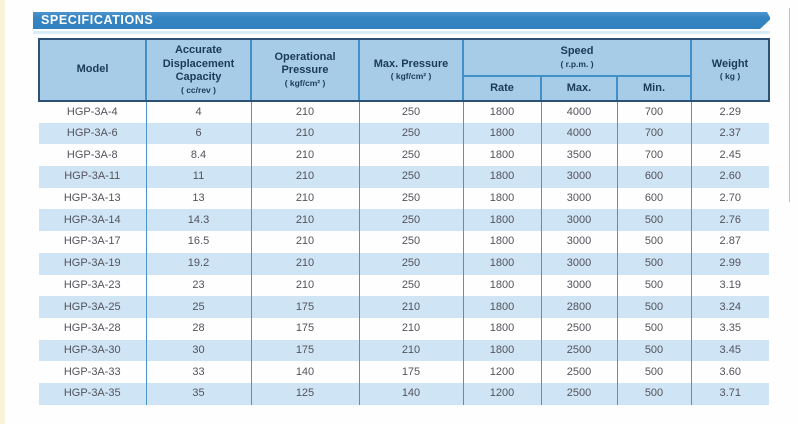 Image resolution: width=798 pixels, height=424 pixels. What do you see at coordinates (404, 133) in the screenshot?
I see `table-row: HGP-3A-6 6 210 250 1800 4000 700 2.37` at bounding box center [404, 133].